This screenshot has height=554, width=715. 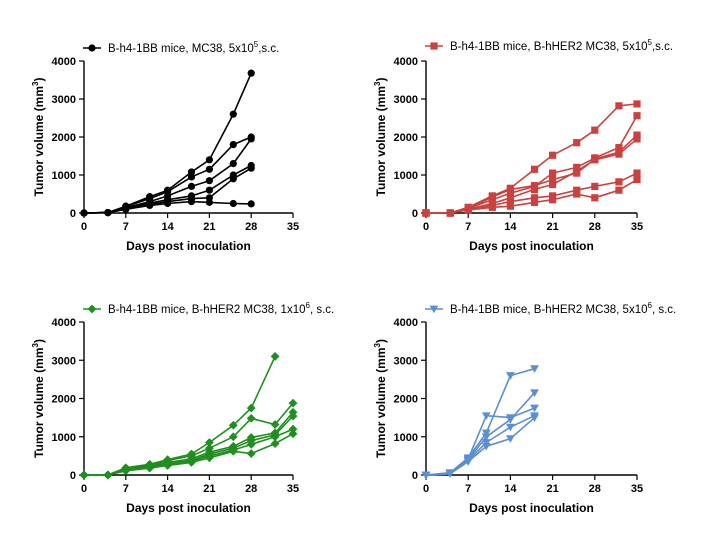 I want to click on legend: B-h4-1BB mice, B-hHER2 MC38, 5x106, s.c., so click(x=550, y=308).